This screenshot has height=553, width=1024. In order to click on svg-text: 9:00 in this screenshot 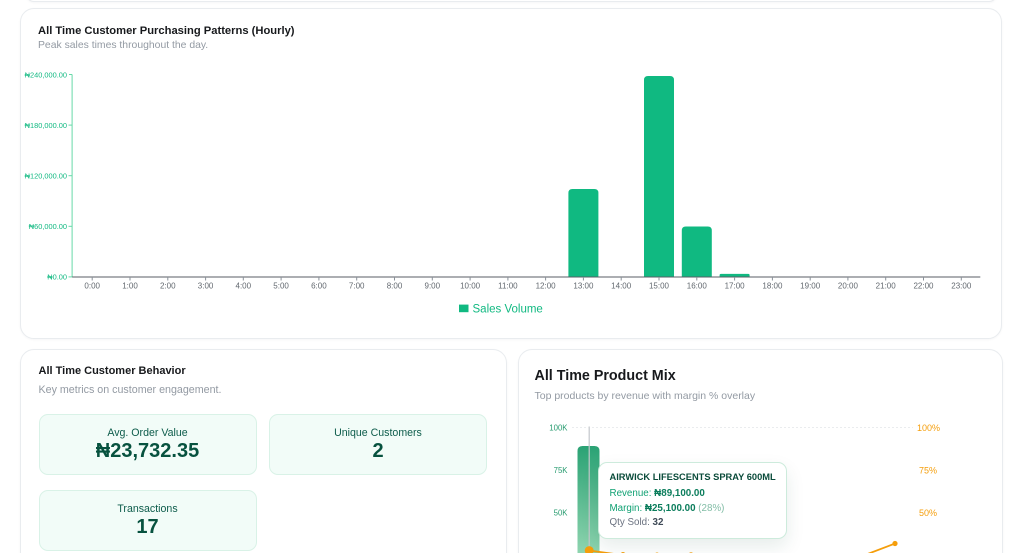, I will do `click(433, 285)`.